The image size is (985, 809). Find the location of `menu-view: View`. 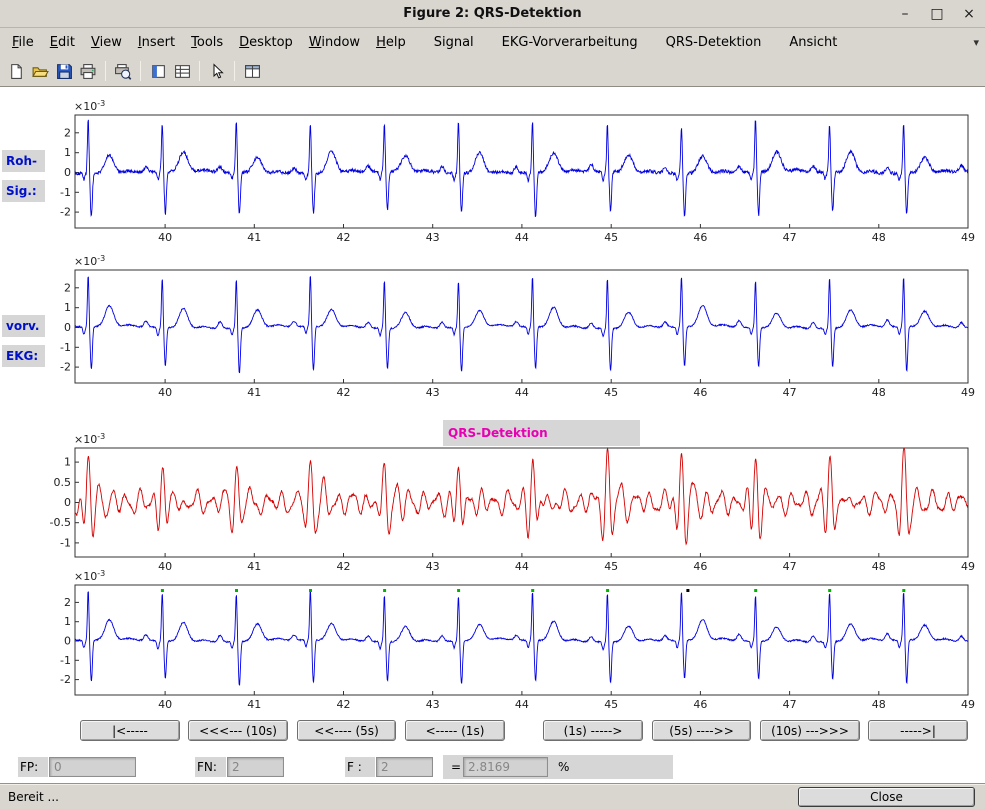

menu-view: View is located at coordinates (106, 42).